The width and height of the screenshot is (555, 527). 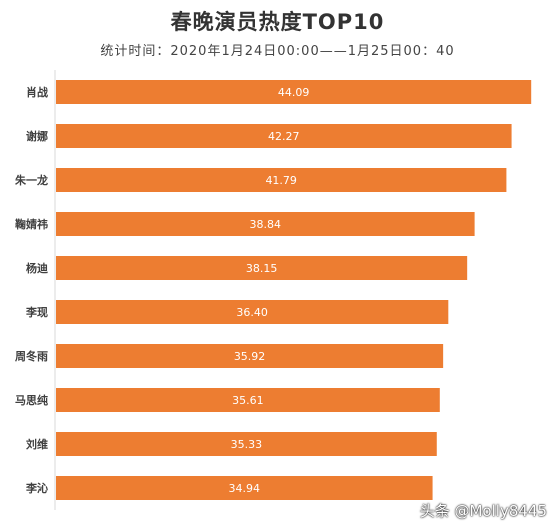 I want to click on data-label: 41.79, so click(x=281, y=180).